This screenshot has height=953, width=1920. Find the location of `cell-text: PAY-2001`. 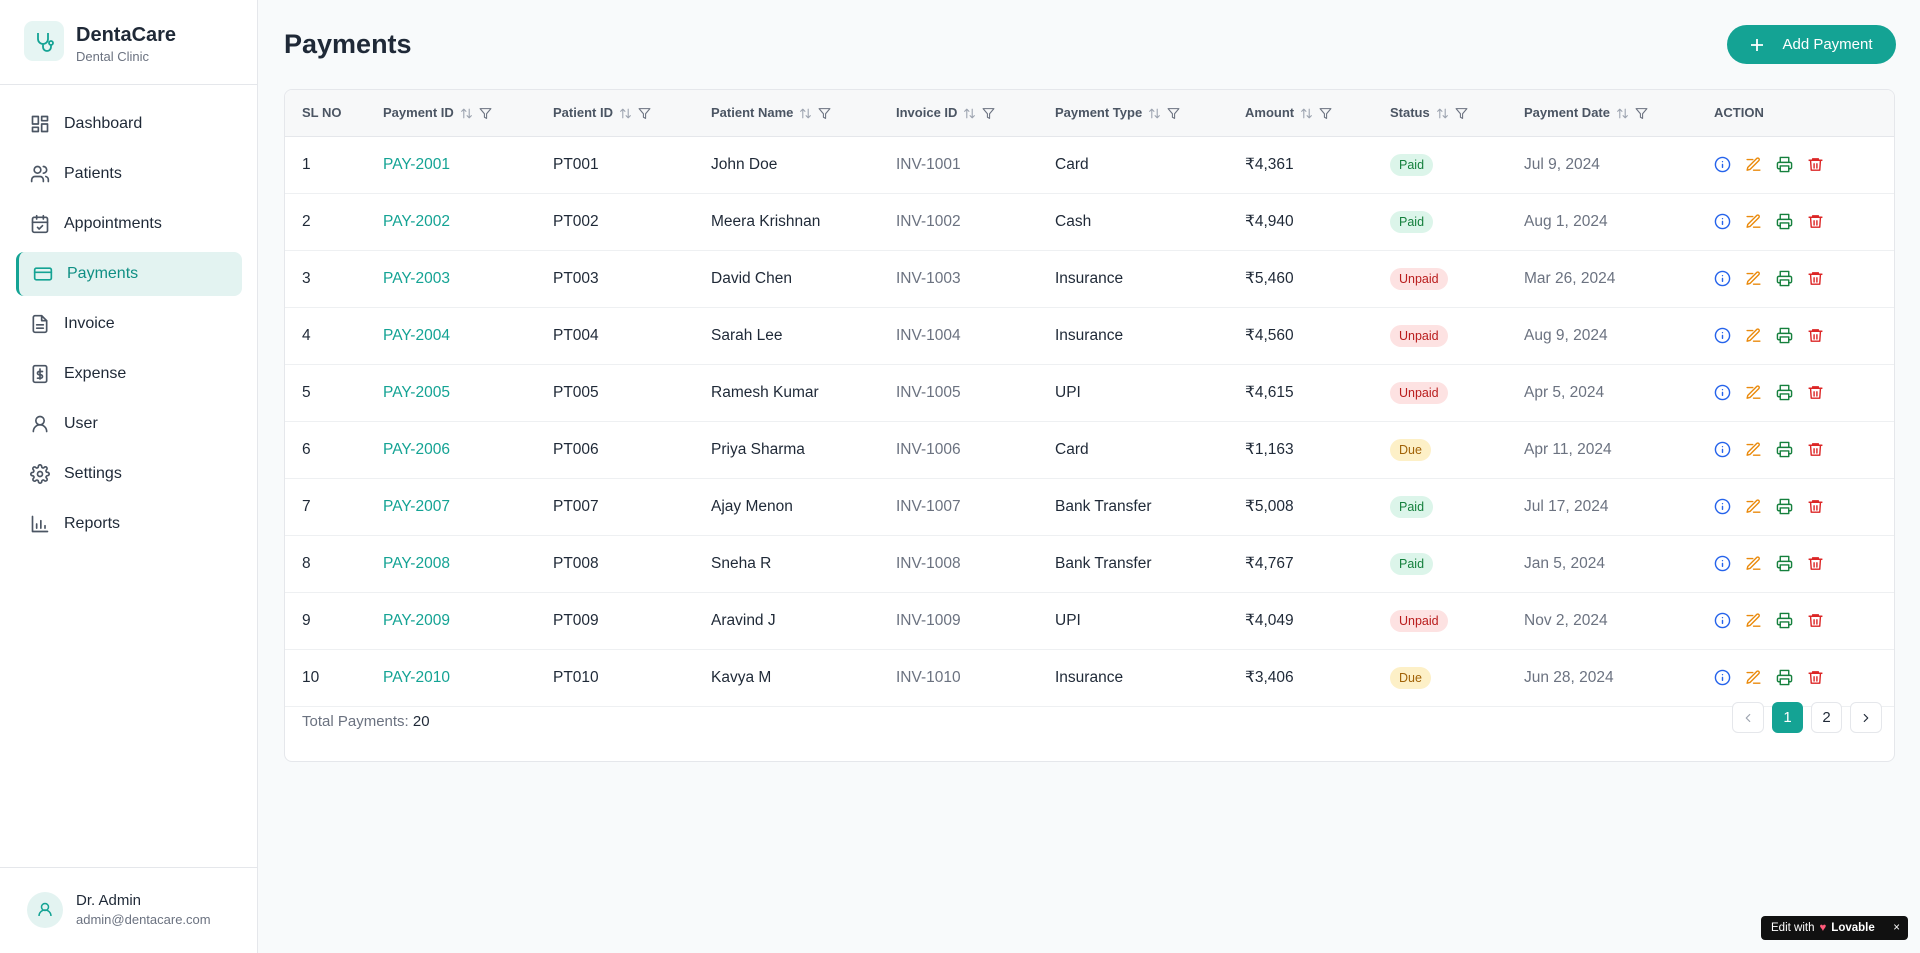

cell-text: PAY-2001 is located at coordinates (416, 164).